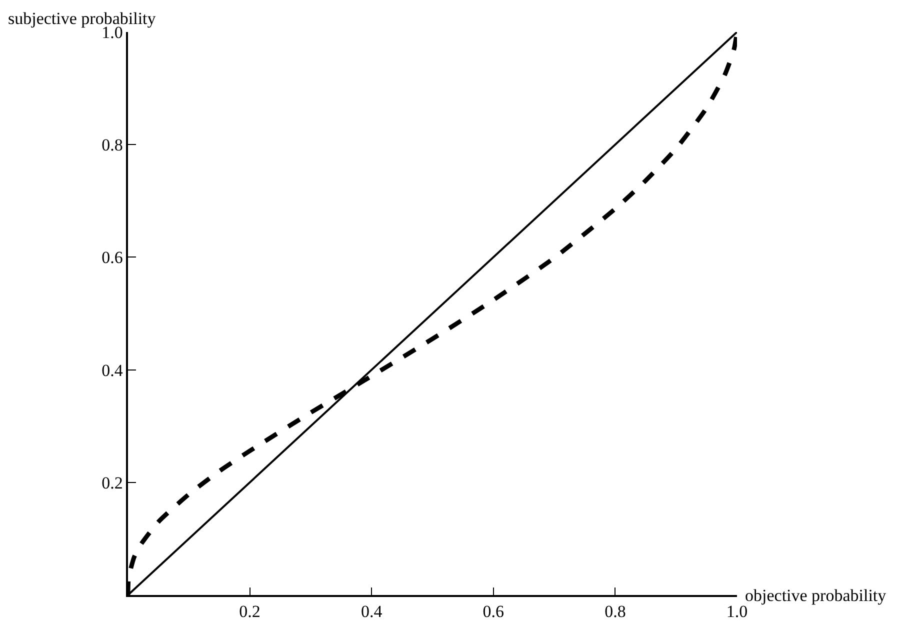 The image size is (917, 629). I want to click on y-tick-label: 0.8, so click(112, 145).